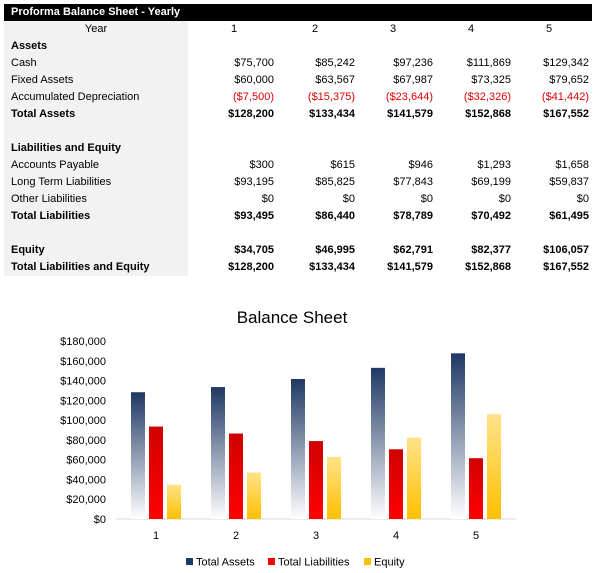 This screenshot has height=573, width=599. What do you see at coordinates (491, 80) in the screenshot?
I see `table-cell: $73,325` at bounding box center [491, 80].